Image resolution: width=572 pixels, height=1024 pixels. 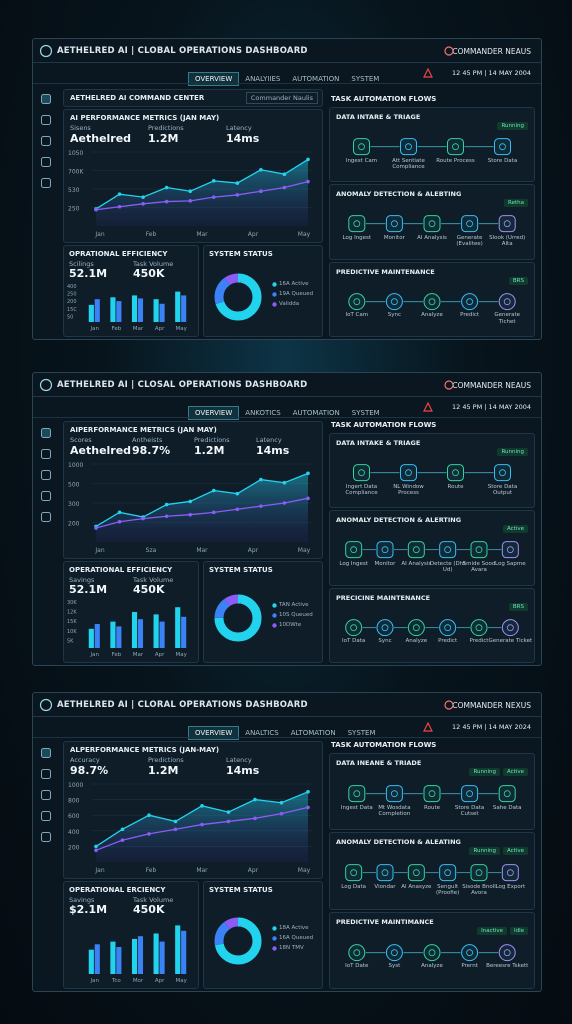 I want to click on line-chart: 1050 700K 530 250 Jan Feb Mar Apr May, so click(x=190, y=194).